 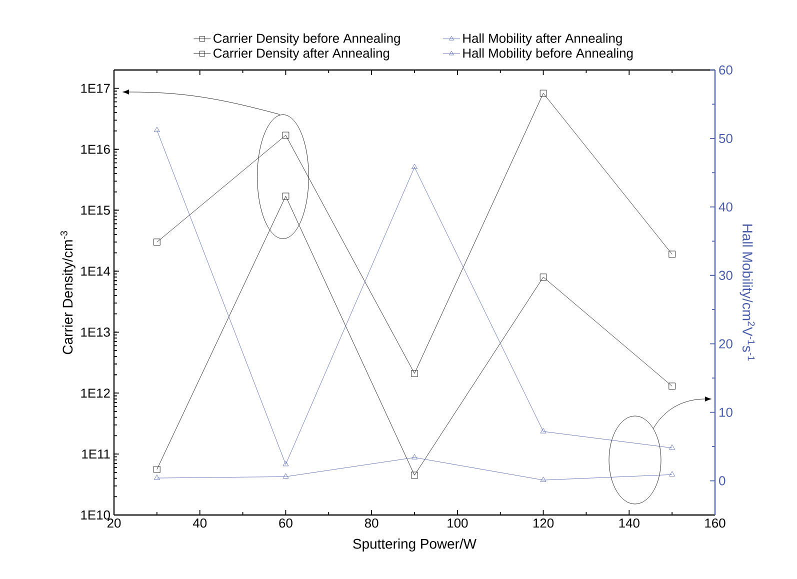 What do you see at coordinates (307, 39) in the screenshot?
I see `legend-label: Carrier Density before Annealing` at bounding box center [307, 39].